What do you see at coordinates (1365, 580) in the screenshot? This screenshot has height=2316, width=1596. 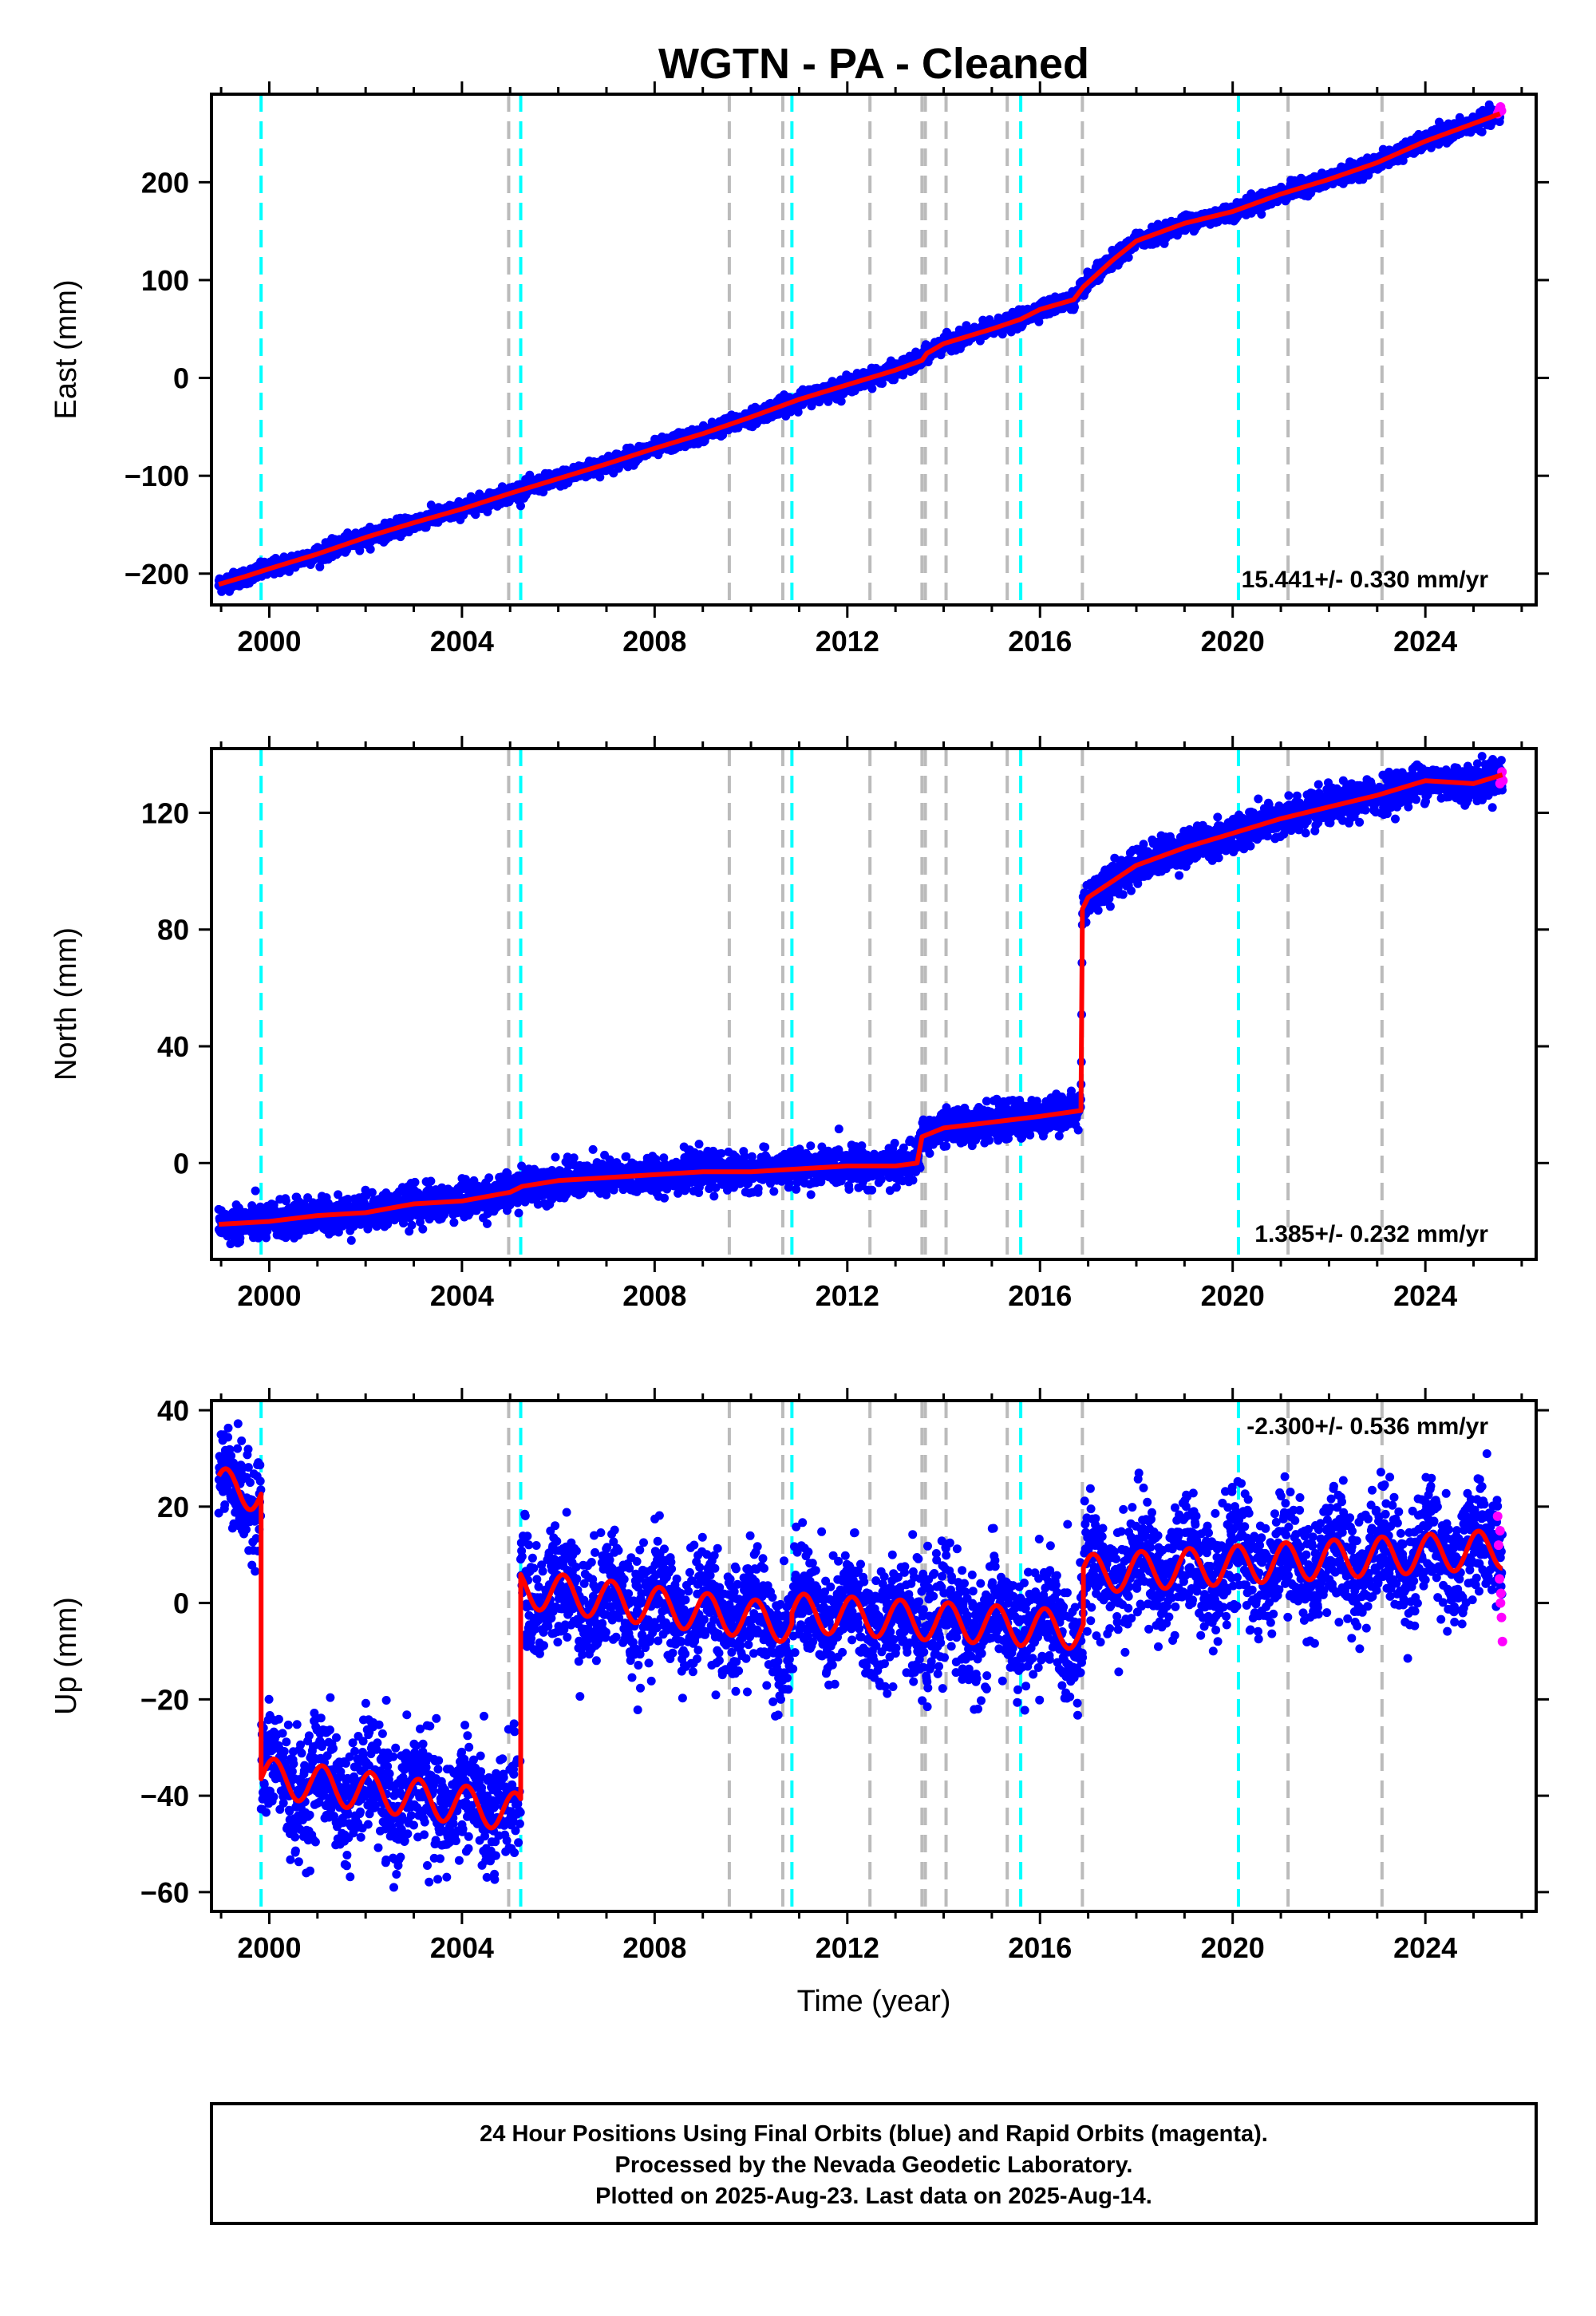 I see `east-rate-label: 15.441+/- 0.330 mm/yr` at bounding box center [1365, 580].